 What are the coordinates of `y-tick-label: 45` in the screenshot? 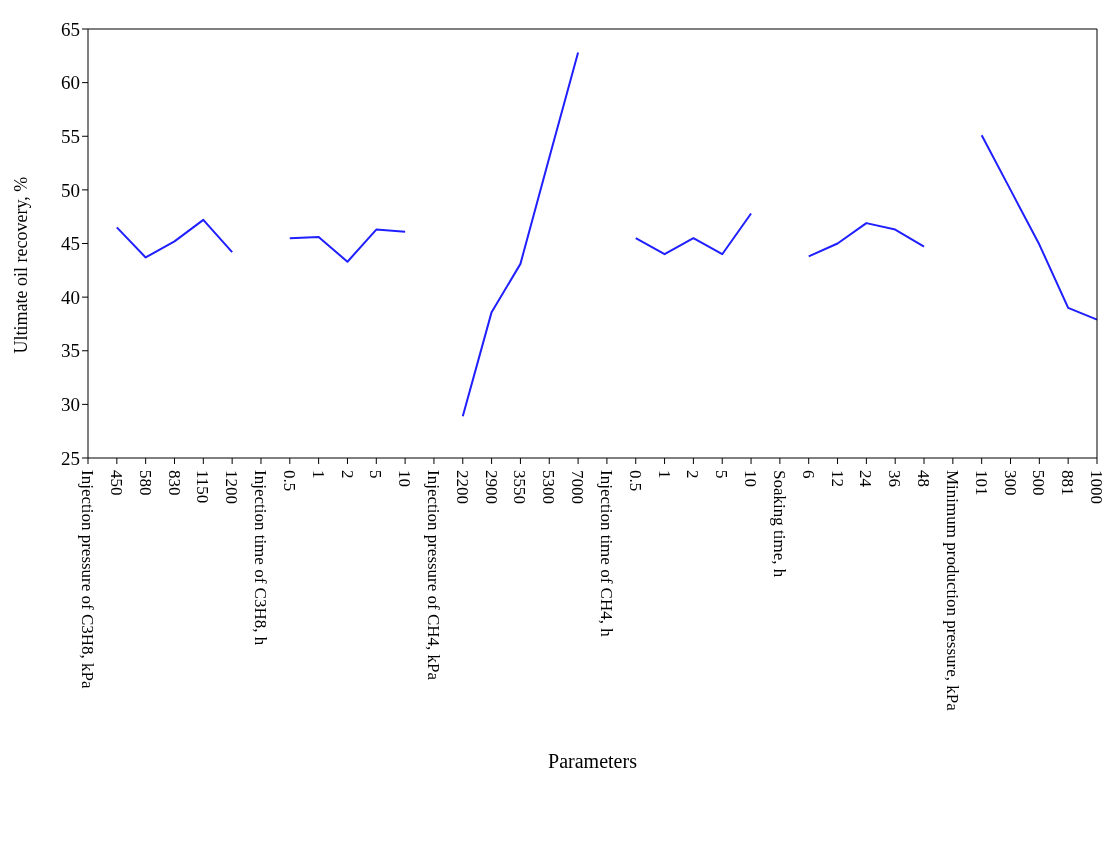 It's located at (70, 244).